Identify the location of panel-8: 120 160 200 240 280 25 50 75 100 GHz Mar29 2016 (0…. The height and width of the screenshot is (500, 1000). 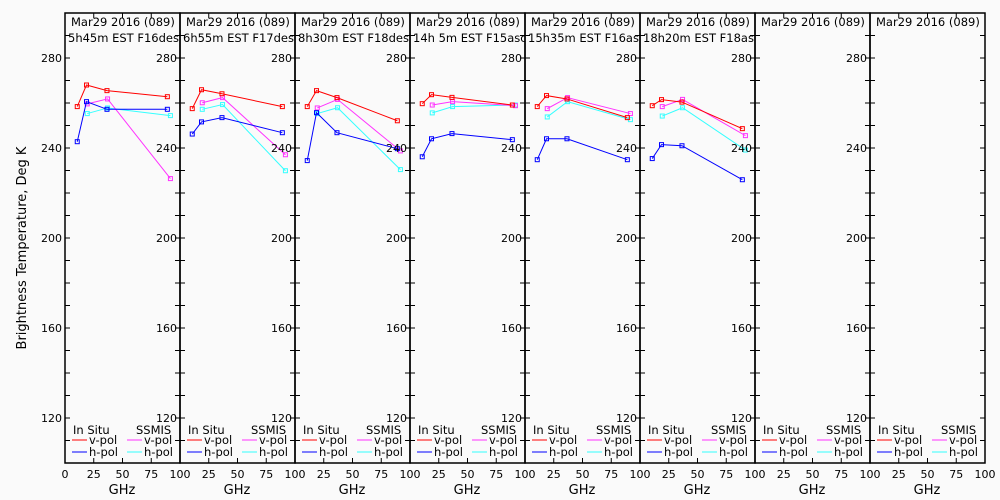
(921, 255).